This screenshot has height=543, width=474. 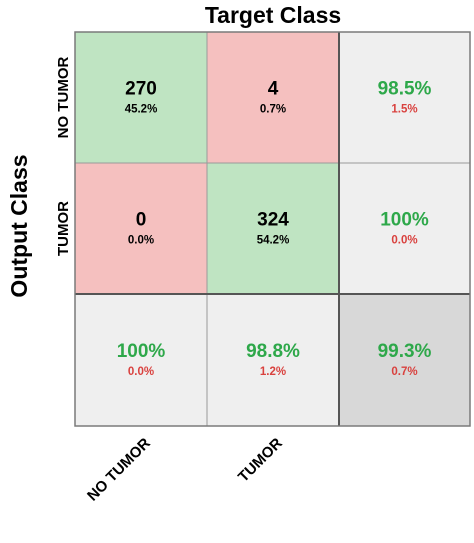 I want to click on overall-accuracy-cell-percent: 0.7%, so click(x=404, y=372).